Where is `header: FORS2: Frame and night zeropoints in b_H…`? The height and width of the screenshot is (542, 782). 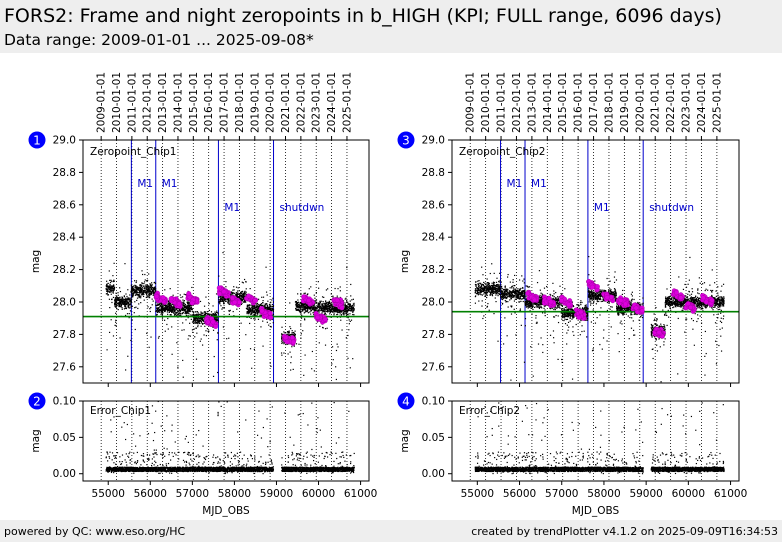
header: FORS2: Frame and night zeropoints in b_H… is located at coordinates (391, 26).